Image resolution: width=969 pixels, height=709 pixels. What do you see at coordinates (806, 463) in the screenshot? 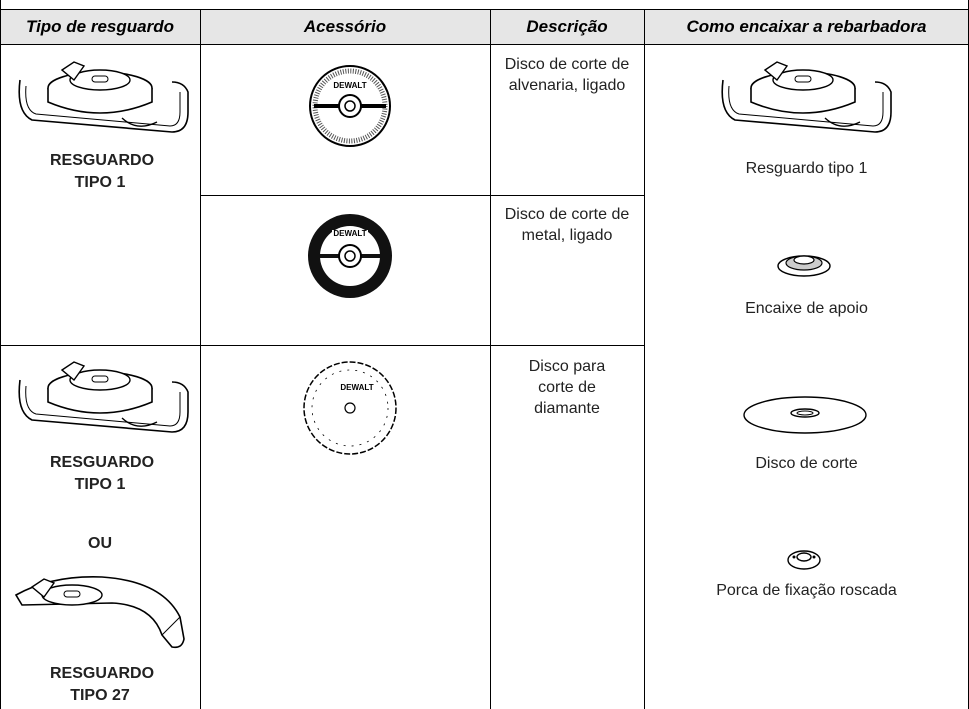
I see `assembly-step: Disco de corte` at bounding box center [806, 463].